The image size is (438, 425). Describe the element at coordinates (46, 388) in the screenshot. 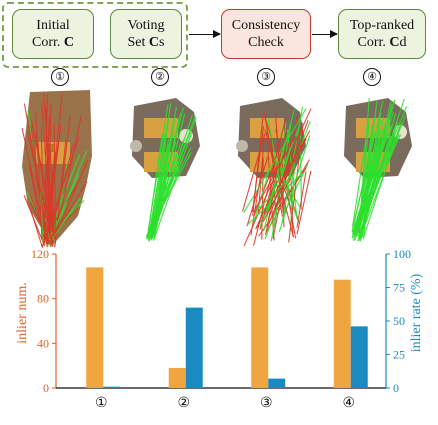

I see `y-tick-label: 0` at that location.